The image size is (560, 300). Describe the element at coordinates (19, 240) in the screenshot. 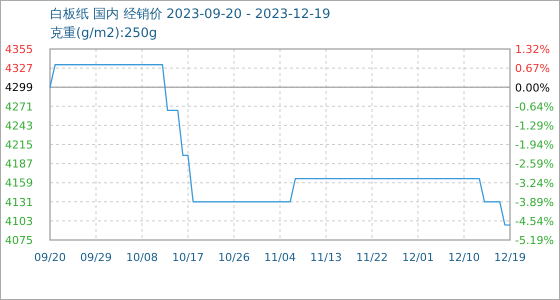

I see `y-tick-label: 4075` at that location.